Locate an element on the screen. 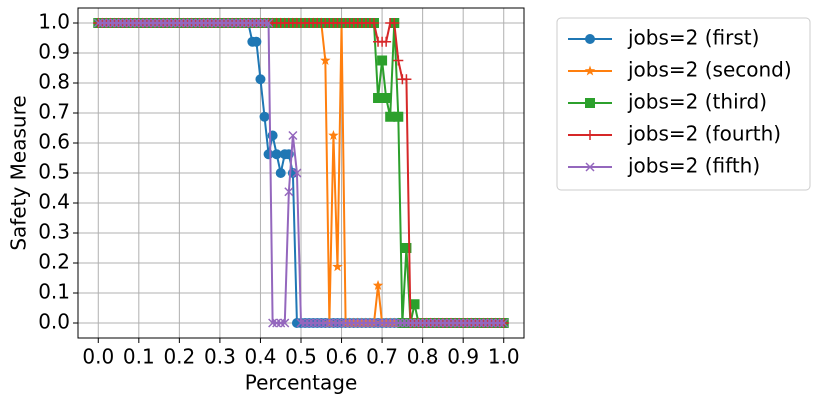 This screenshot has height=410, width=830. y-tick-label: 0.2 is located at coordinates (54, 262).